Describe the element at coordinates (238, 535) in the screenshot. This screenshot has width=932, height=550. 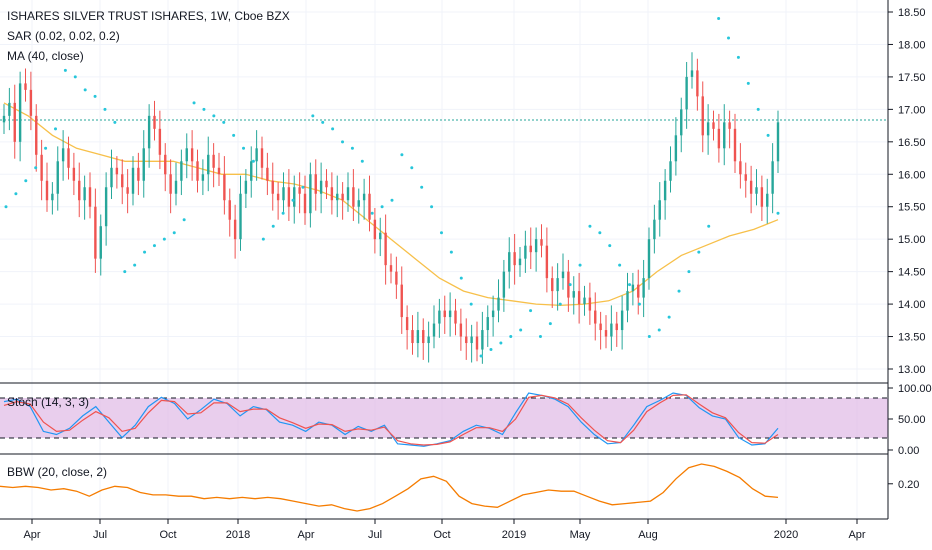
I see `x-tick-label: 2018` at that location.